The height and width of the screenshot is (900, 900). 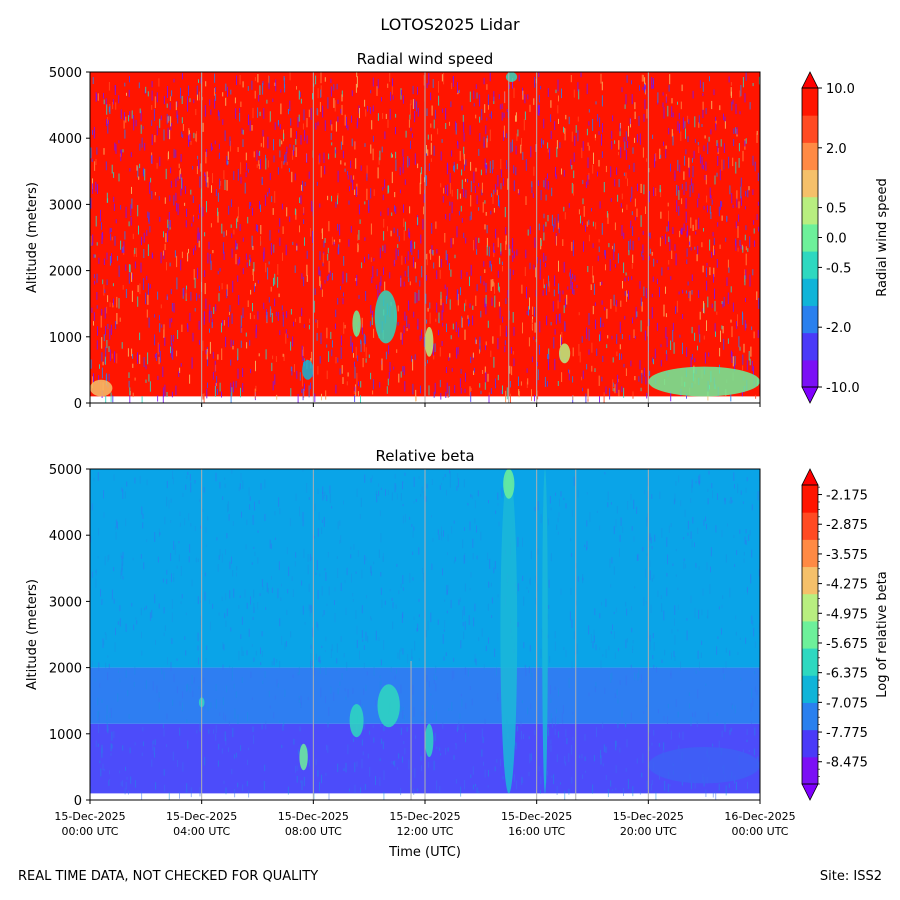 What do you see at coordinates (704, 381) in the screenshot?
I see `low-altitude-mixed` at bounding box center [704, 381].